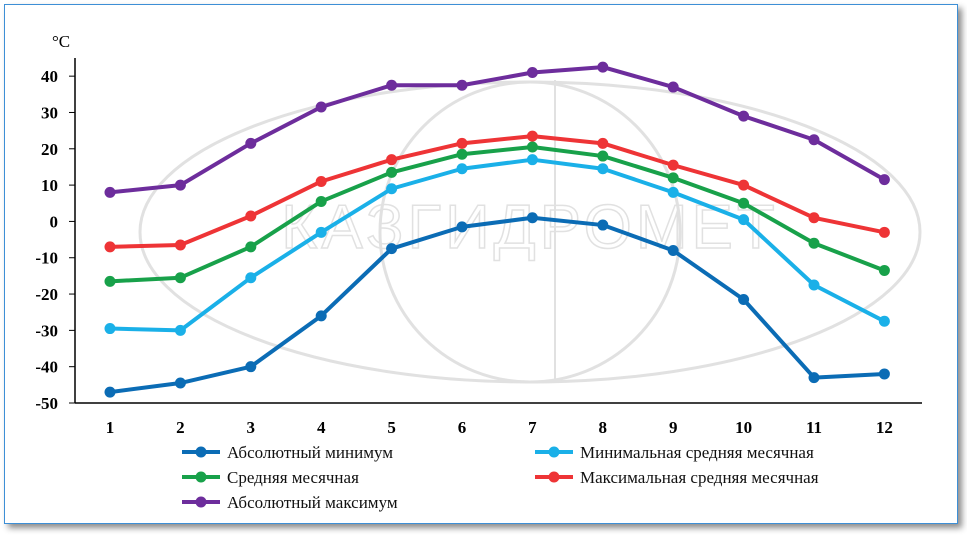  Describe the element at coordinates (312, 502) in the screenshot. I see `legend-label: Абсолютный максимум` at that location.